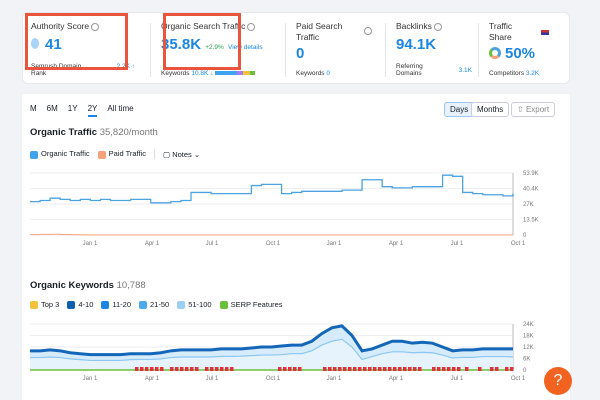 This screenshot has width=600, height=400. Describe the element at coordinates (120, 108) in the screenshot. I see `tab-all-time: All time` at that location.